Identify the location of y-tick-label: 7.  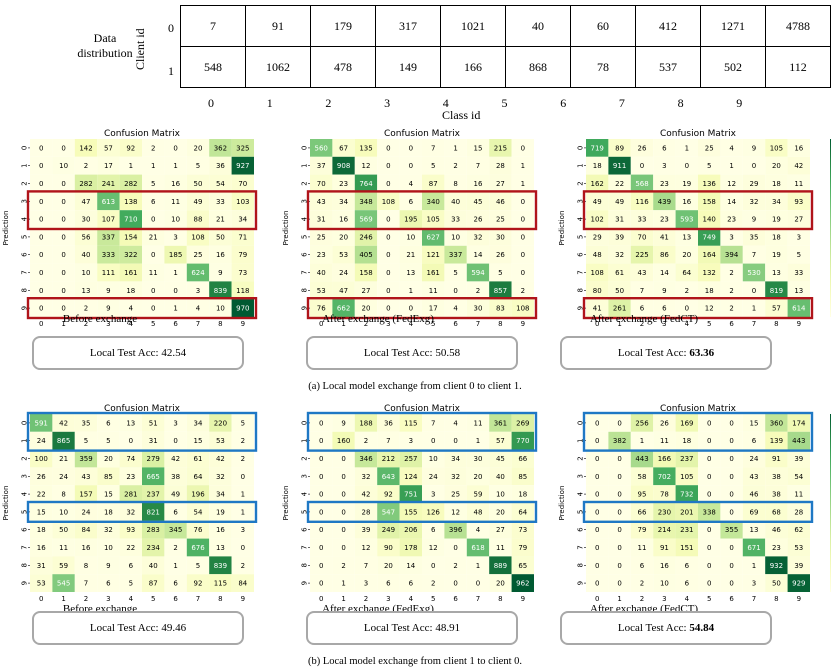
(305, 272).